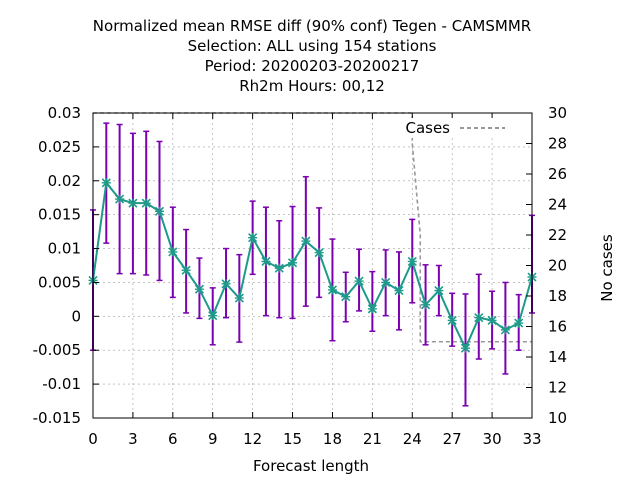 Image resolution: width=640 pixels, height=480 pixels. I want to click on x-tick-label: 27, so click(452, 439).